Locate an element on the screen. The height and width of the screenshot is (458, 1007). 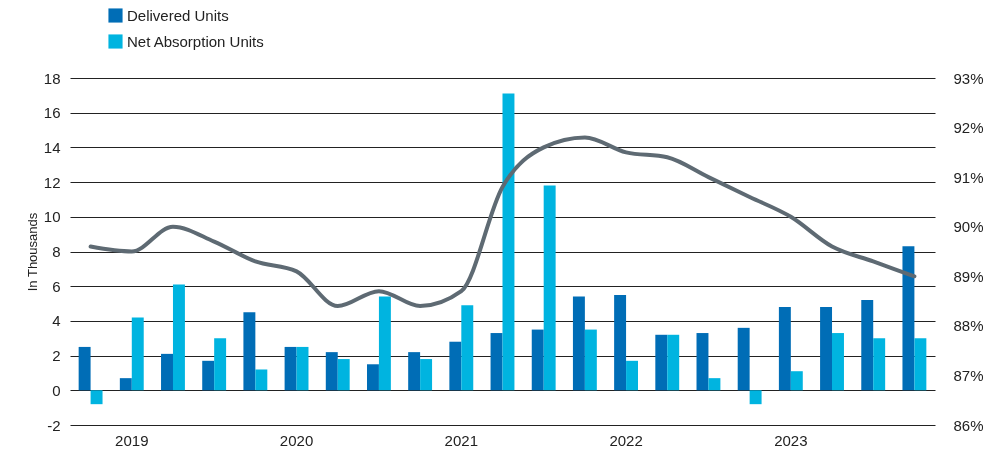
y-tick-label: 4 is located at coordinates (56, 321).